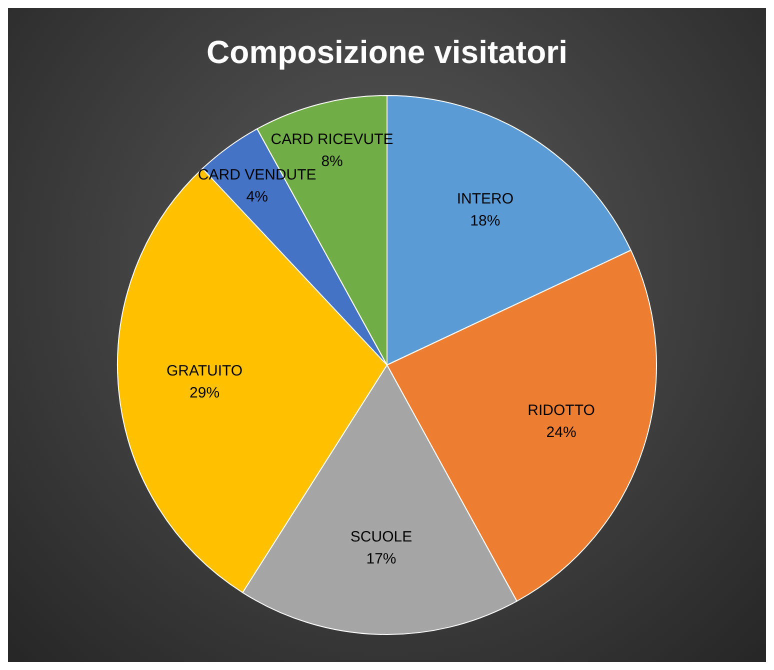  What do you see at coordinates (561, 410) in the screenshot?
I see `slice-label: RIDOTTO` at bounding box center [561, 410].